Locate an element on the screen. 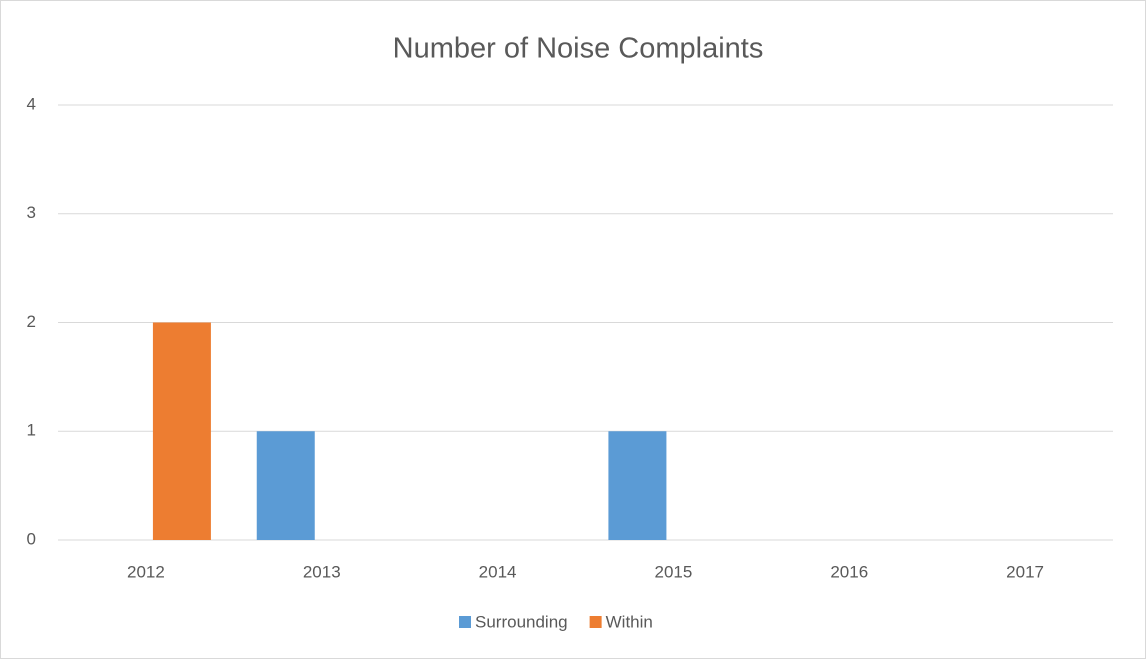 The image size is (1146, 659). y-tick-label: 1 is located at coordinates (31, 430).